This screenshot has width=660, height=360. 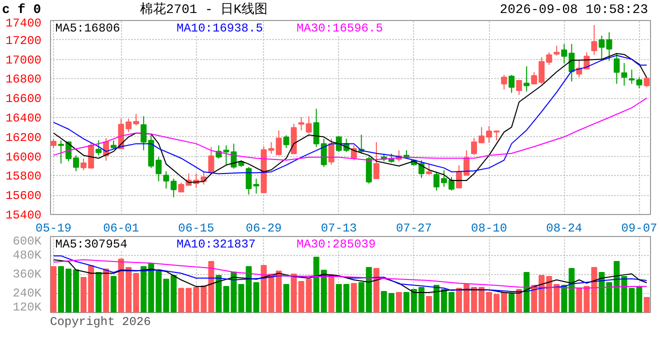 I want to click on text: c f 0, so click(x=22, y=9).